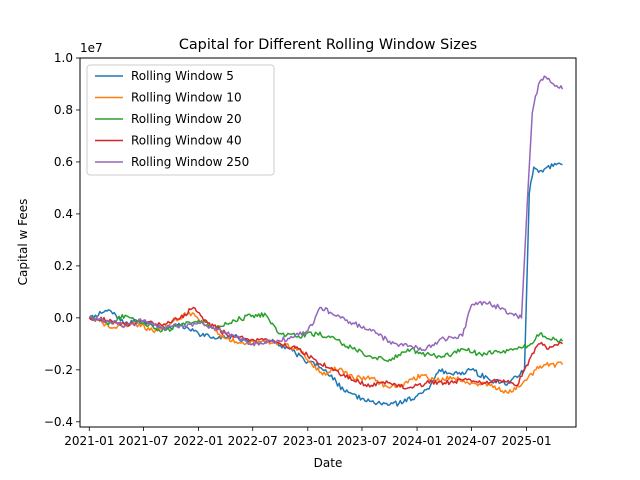 This screenshot has width=640, height=480. What do you see at coordinates (58, 370) in the screenshot?
I see `y-tick-label: −0.2` at bounding box center [58, 370].